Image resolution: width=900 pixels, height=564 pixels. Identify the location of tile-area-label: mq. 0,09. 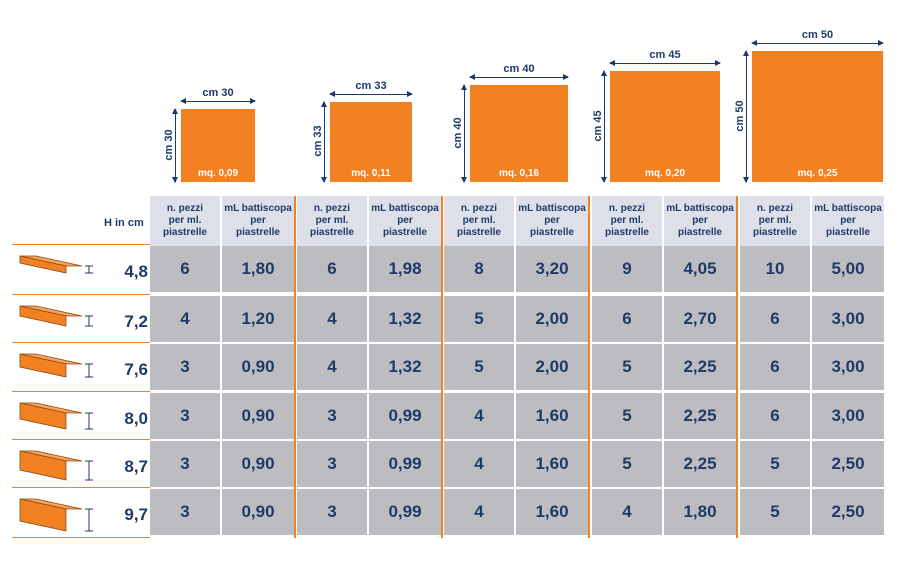
(218, 173).